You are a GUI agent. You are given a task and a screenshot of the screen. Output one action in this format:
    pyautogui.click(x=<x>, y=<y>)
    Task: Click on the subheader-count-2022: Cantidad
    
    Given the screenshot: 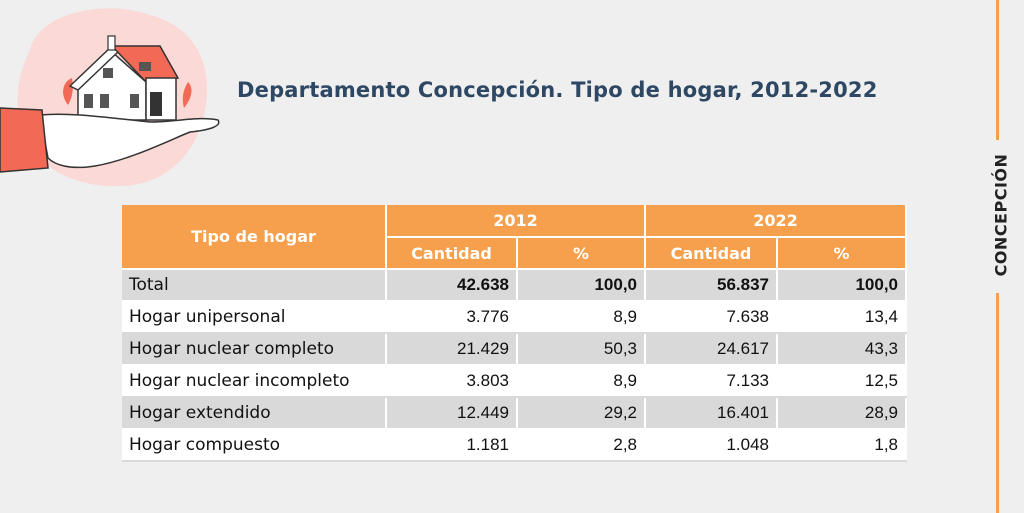 What is the action you would take?
    pyautogui.click(x=711, y=253)
    